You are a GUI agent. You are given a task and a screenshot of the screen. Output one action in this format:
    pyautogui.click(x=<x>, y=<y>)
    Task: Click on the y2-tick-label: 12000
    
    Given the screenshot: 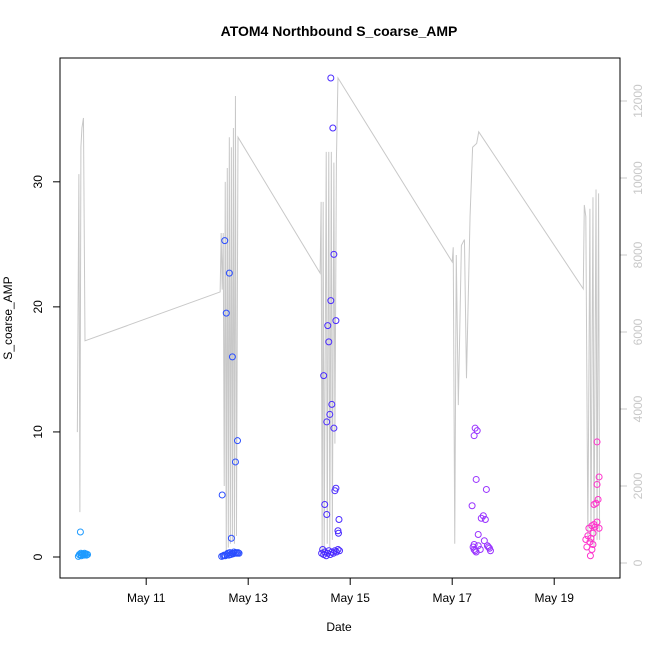 What is the action you would take?
    pyautogui.click(x=638, y=101)
    